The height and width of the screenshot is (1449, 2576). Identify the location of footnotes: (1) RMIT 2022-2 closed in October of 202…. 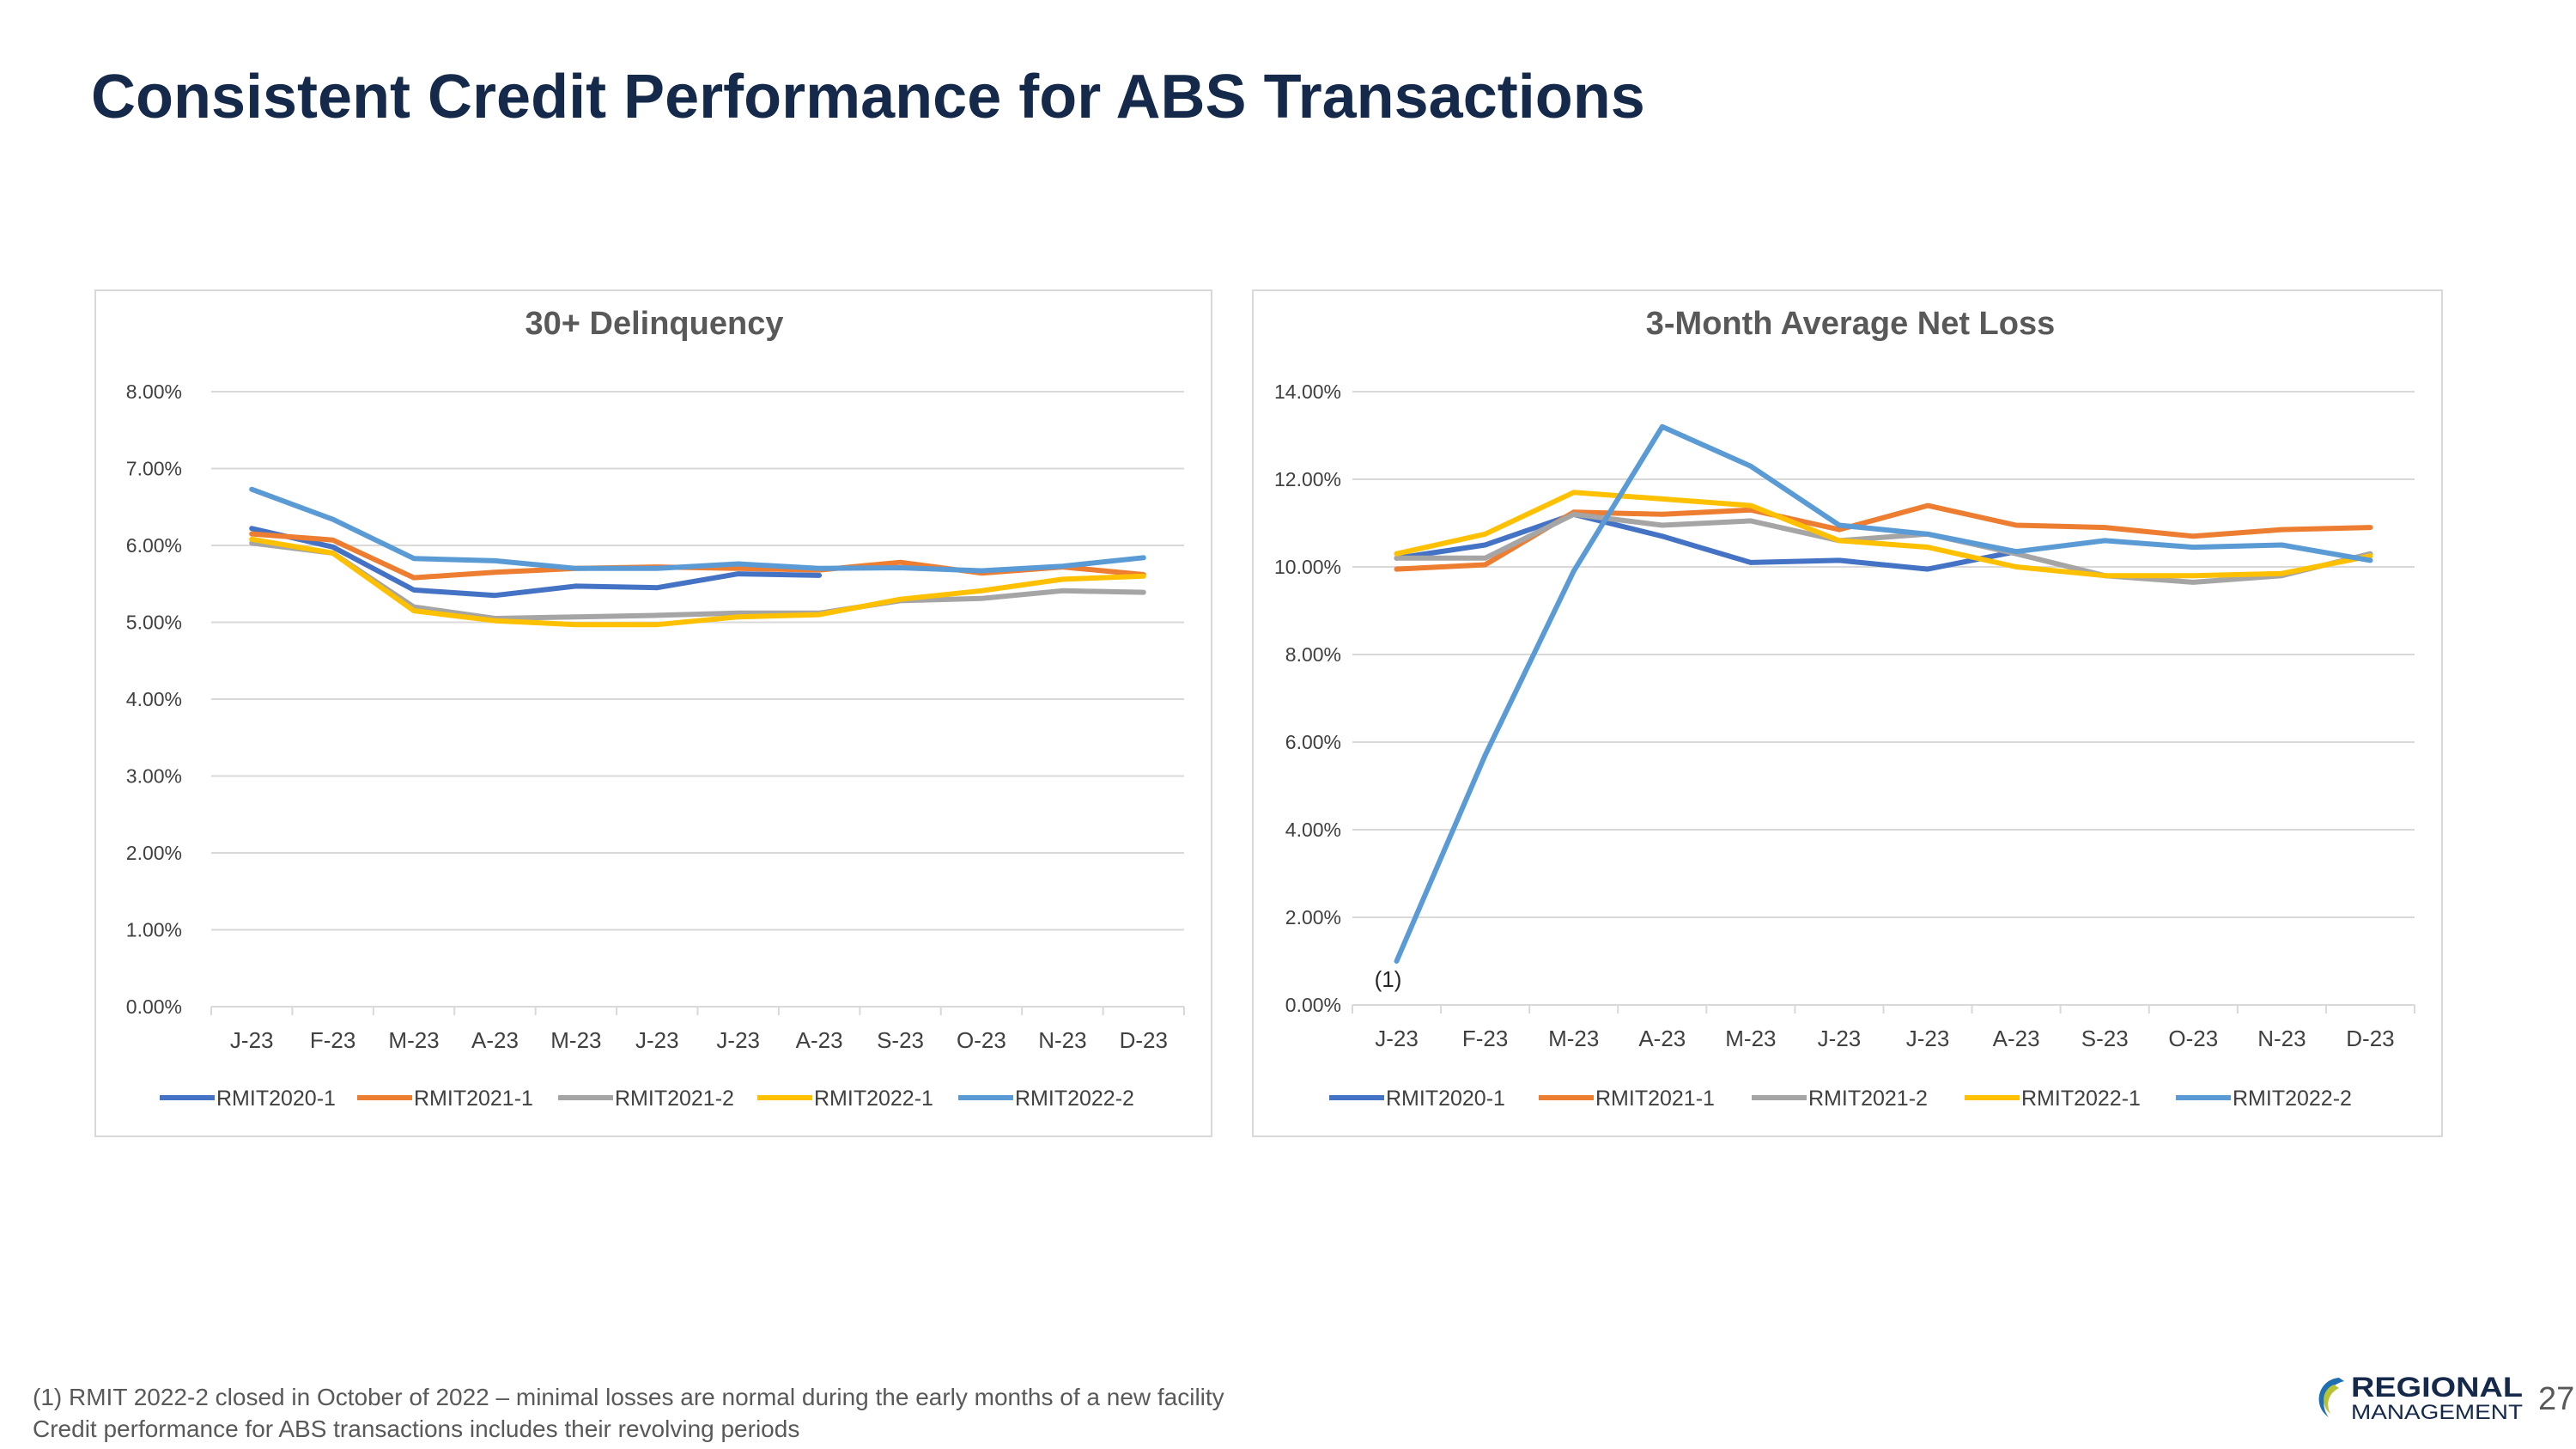
(629, 1413).